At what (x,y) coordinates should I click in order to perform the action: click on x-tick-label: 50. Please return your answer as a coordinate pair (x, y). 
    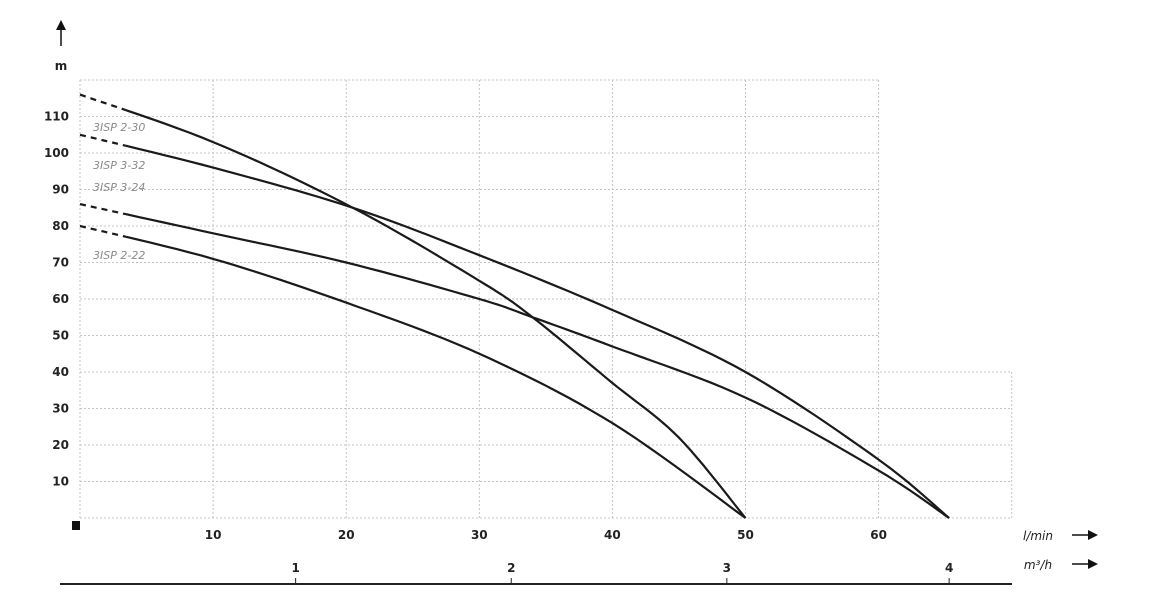
    Looking at the image, I should click on (745, 535).